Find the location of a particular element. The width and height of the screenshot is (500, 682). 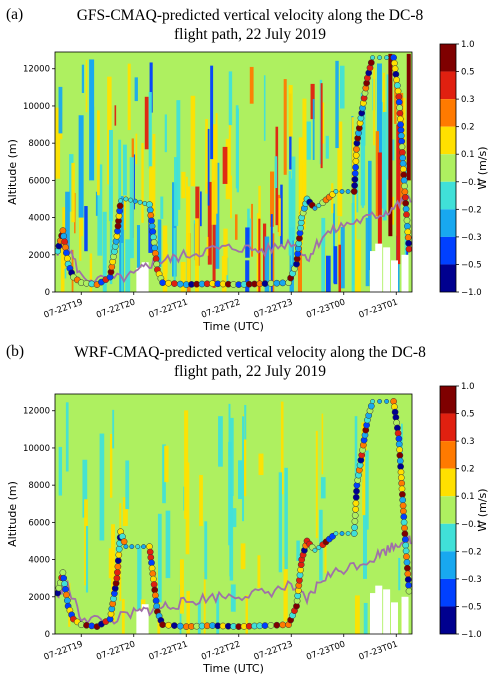

panel-b-title-line2: flight path, 22 July 2019 is located at coordinates (250, 371).